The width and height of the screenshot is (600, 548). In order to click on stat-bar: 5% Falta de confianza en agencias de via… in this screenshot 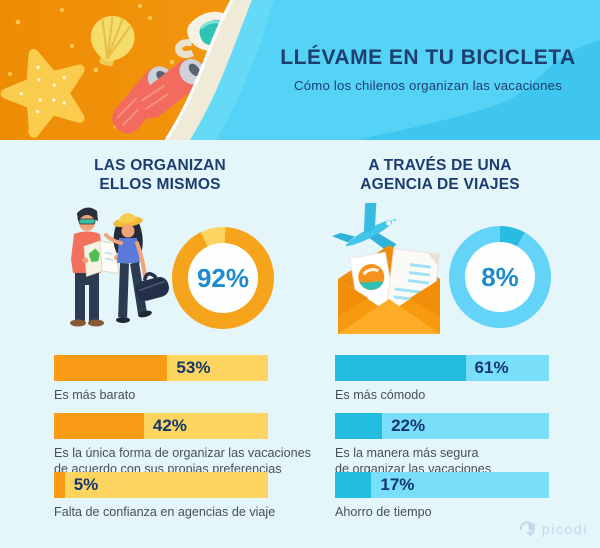, I will do `click(165, 496)`.